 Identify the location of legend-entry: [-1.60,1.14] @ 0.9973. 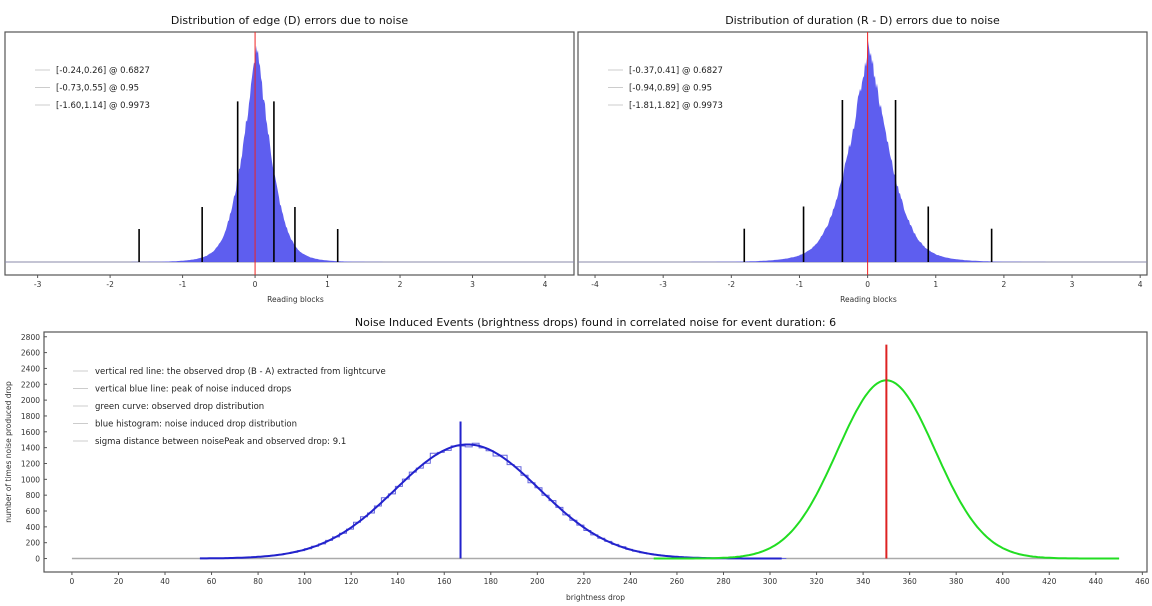
(103, 106).